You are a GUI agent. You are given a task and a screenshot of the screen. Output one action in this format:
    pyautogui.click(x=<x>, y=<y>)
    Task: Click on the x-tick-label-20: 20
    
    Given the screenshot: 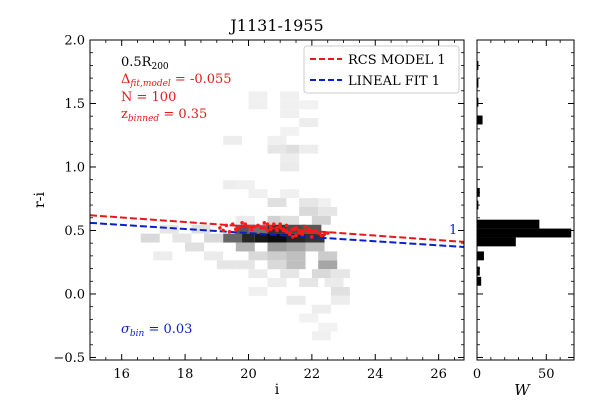 What is the action you would take?
    pyautogui.click(x=248, y=374)
    